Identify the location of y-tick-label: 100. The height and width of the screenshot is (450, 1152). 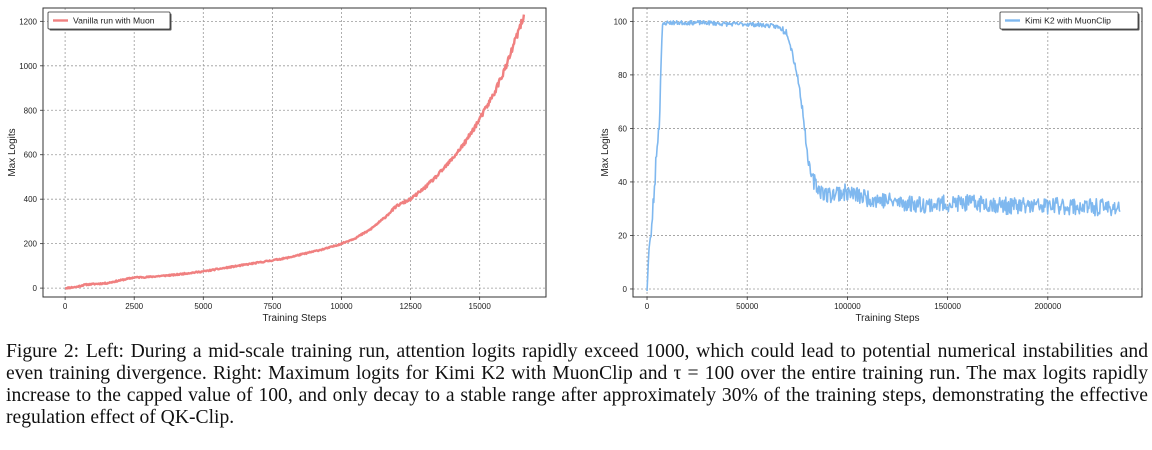
(621, 21).